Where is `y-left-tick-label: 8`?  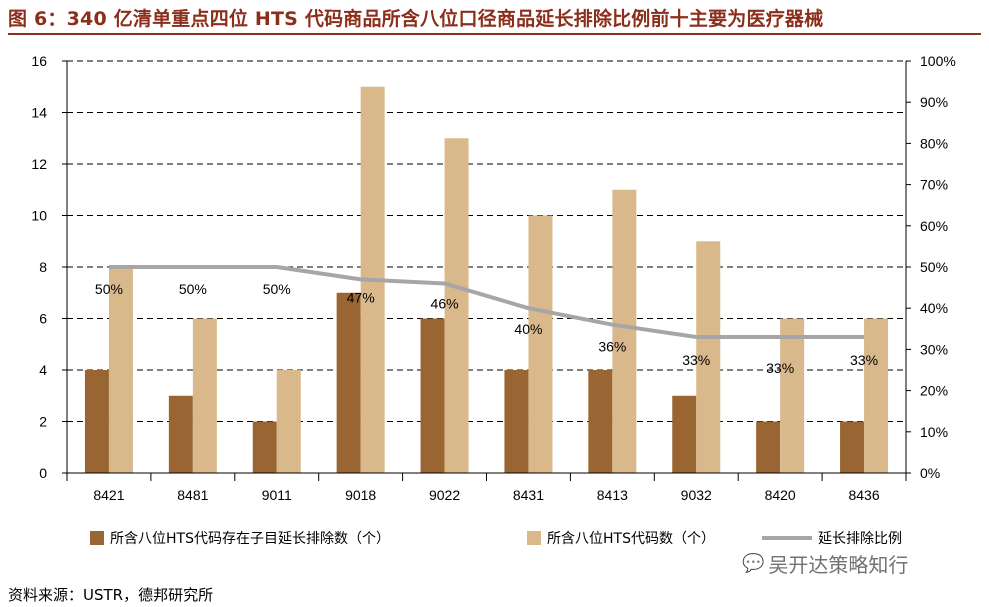 y-left-tick-label: 8 is located at coordinates (43, 267).